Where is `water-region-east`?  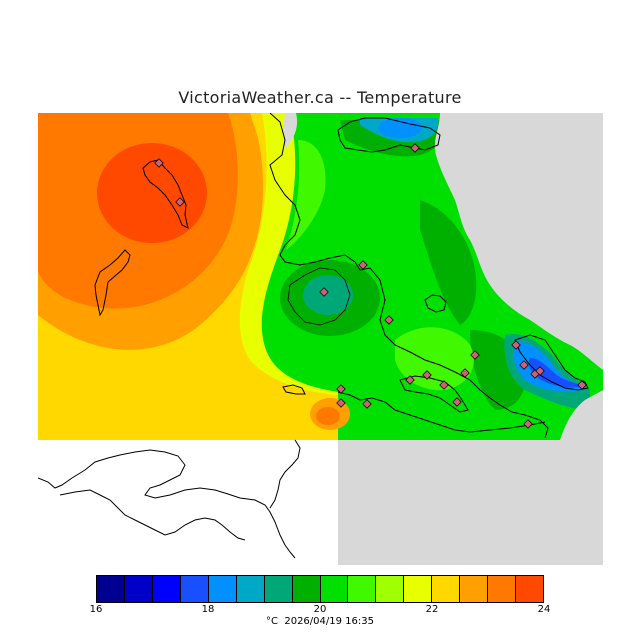 water-region-east is located at coordinates (470, 490).